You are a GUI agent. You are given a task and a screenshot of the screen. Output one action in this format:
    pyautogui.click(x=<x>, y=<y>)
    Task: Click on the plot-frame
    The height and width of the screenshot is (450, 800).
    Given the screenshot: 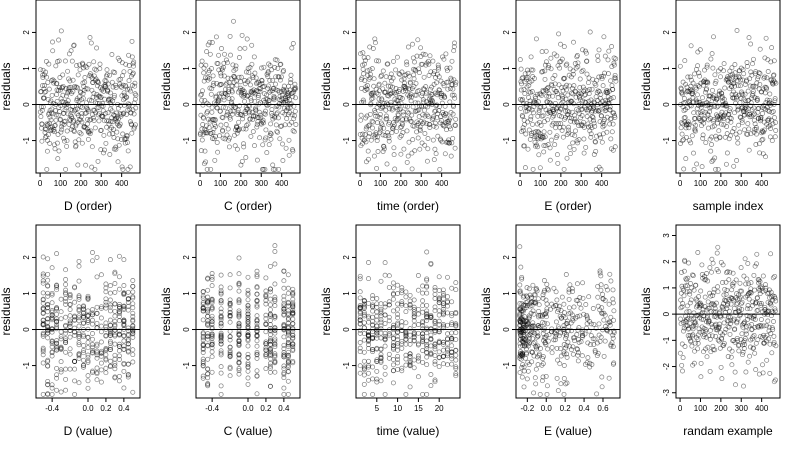 What is the action you would take?
    pyautogui.click(x=408, y=311)
    